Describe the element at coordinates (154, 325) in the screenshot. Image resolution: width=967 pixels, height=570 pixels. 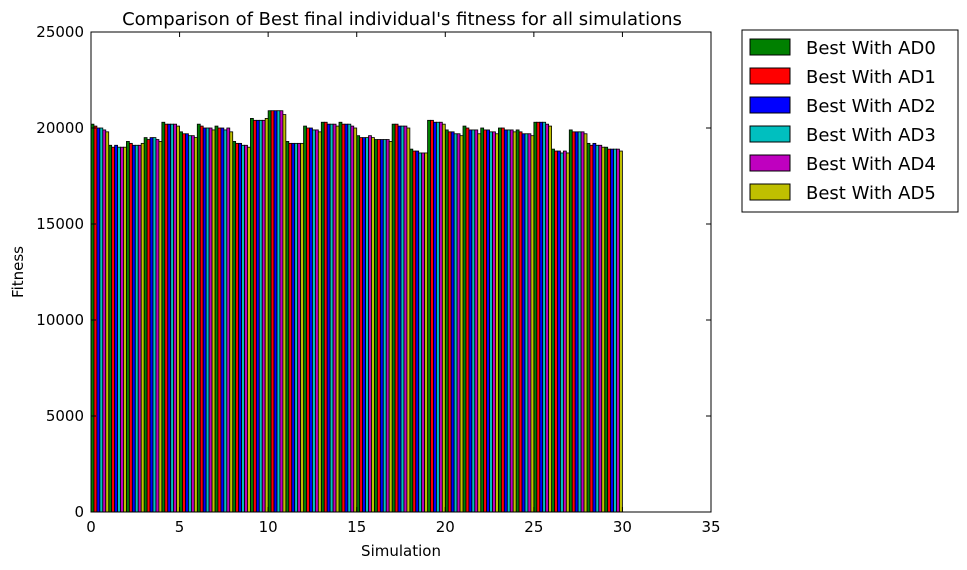
I see `bar-ad3-sim3` at that location.